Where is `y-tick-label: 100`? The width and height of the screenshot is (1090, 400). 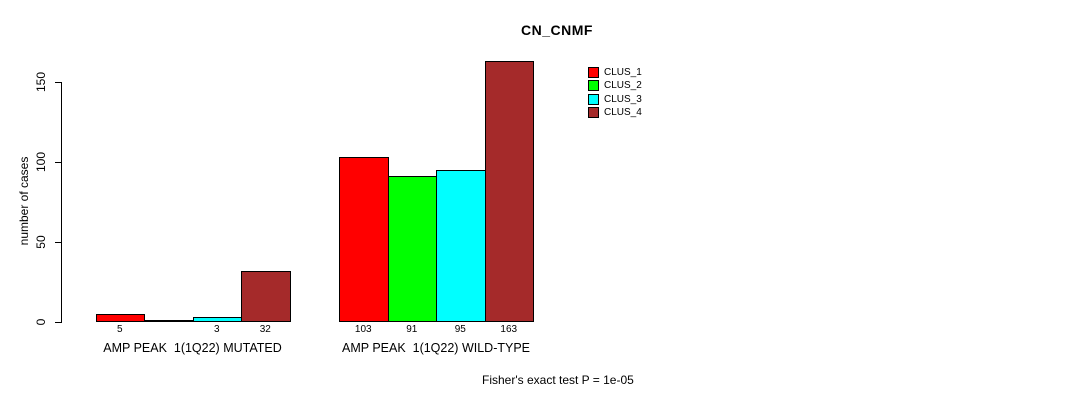
y-tick-label: 100 is located at coordinates (41, 162).